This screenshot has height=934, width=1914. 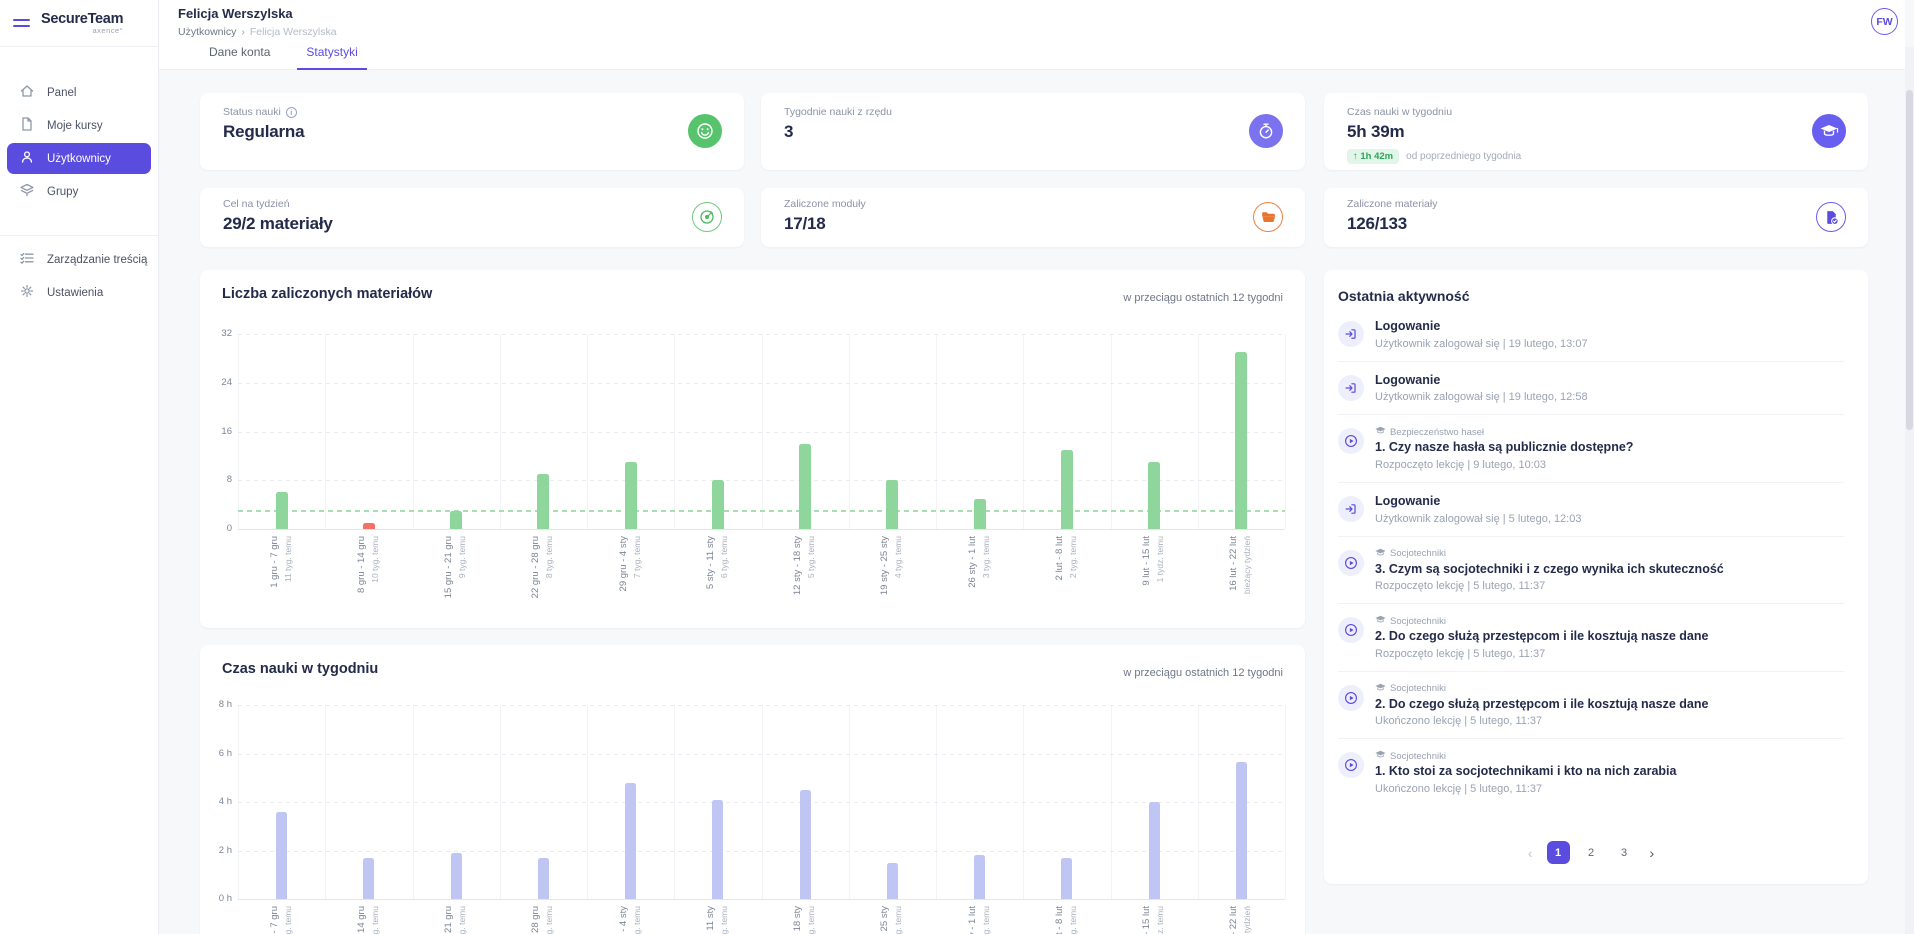 I want to click on avatar: FW, so click(x=1884, y=21).